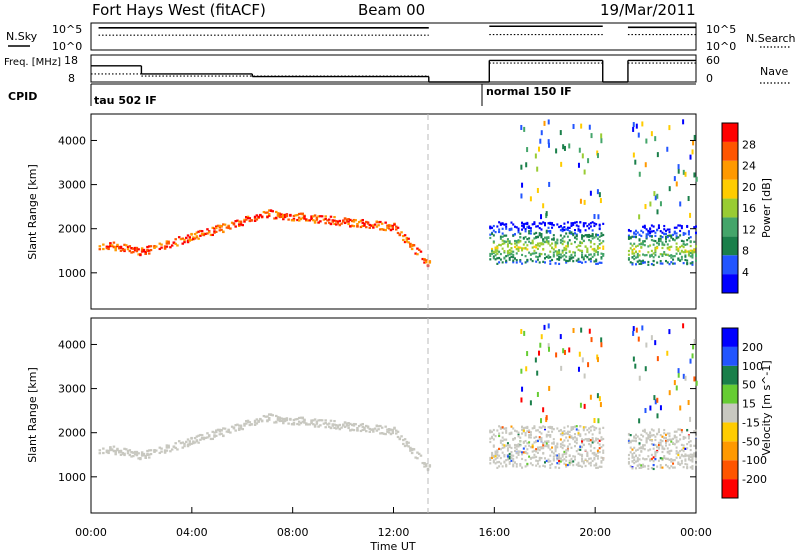  I want to click on power-ylabel: Slant Range [km], so click(32, 212).